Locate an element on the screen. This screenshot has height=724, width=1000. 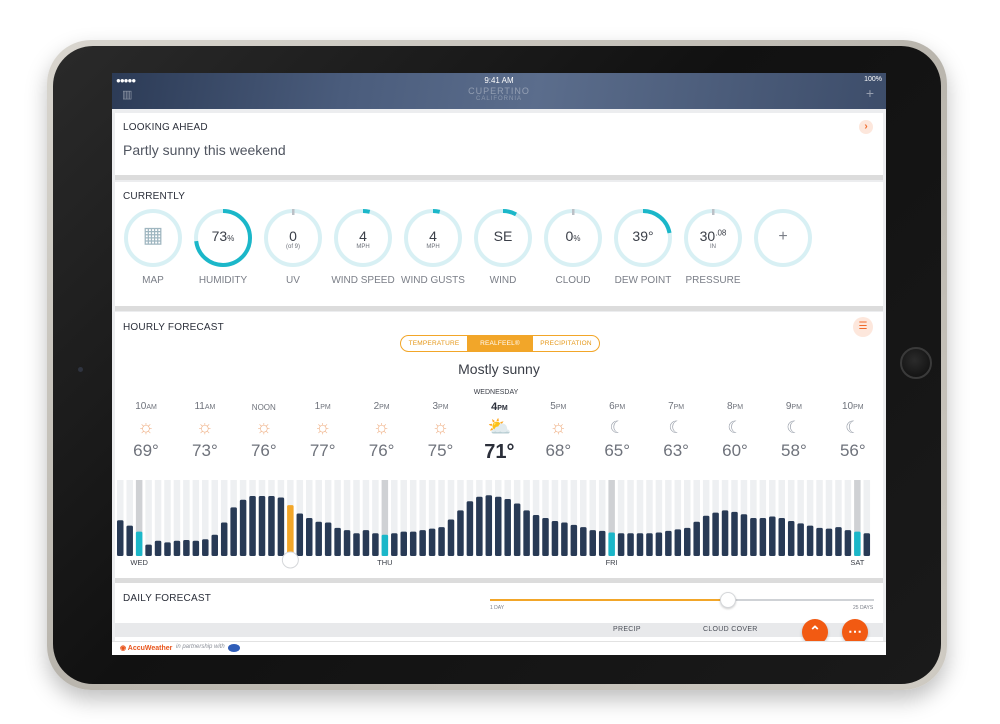
more-options-button: ⋯ is located at coordinates (855, 632).